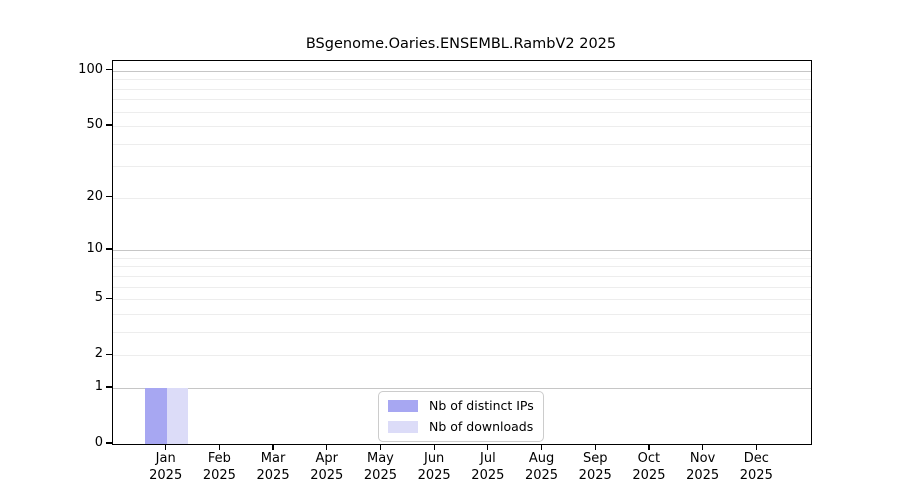 The image size is (900, 500). Describe the element at coordinates (434, 467) in the screenshot. I see `x-tick-label: Jun 2025` at that location.